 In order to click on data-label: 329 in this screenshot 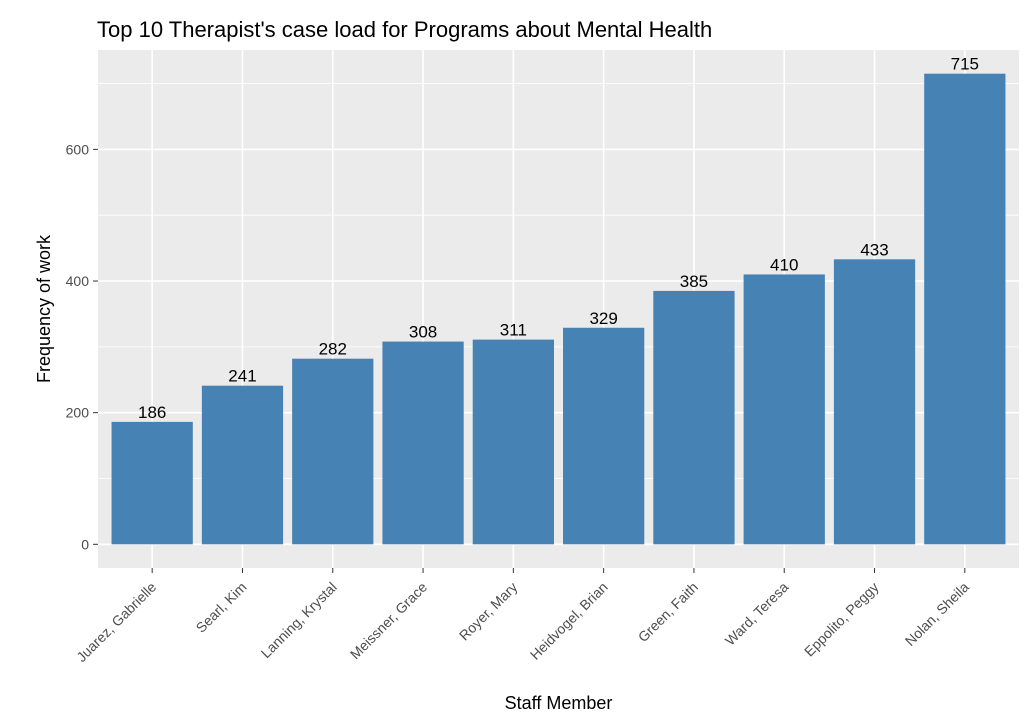, I will do `click(603, 318)`.